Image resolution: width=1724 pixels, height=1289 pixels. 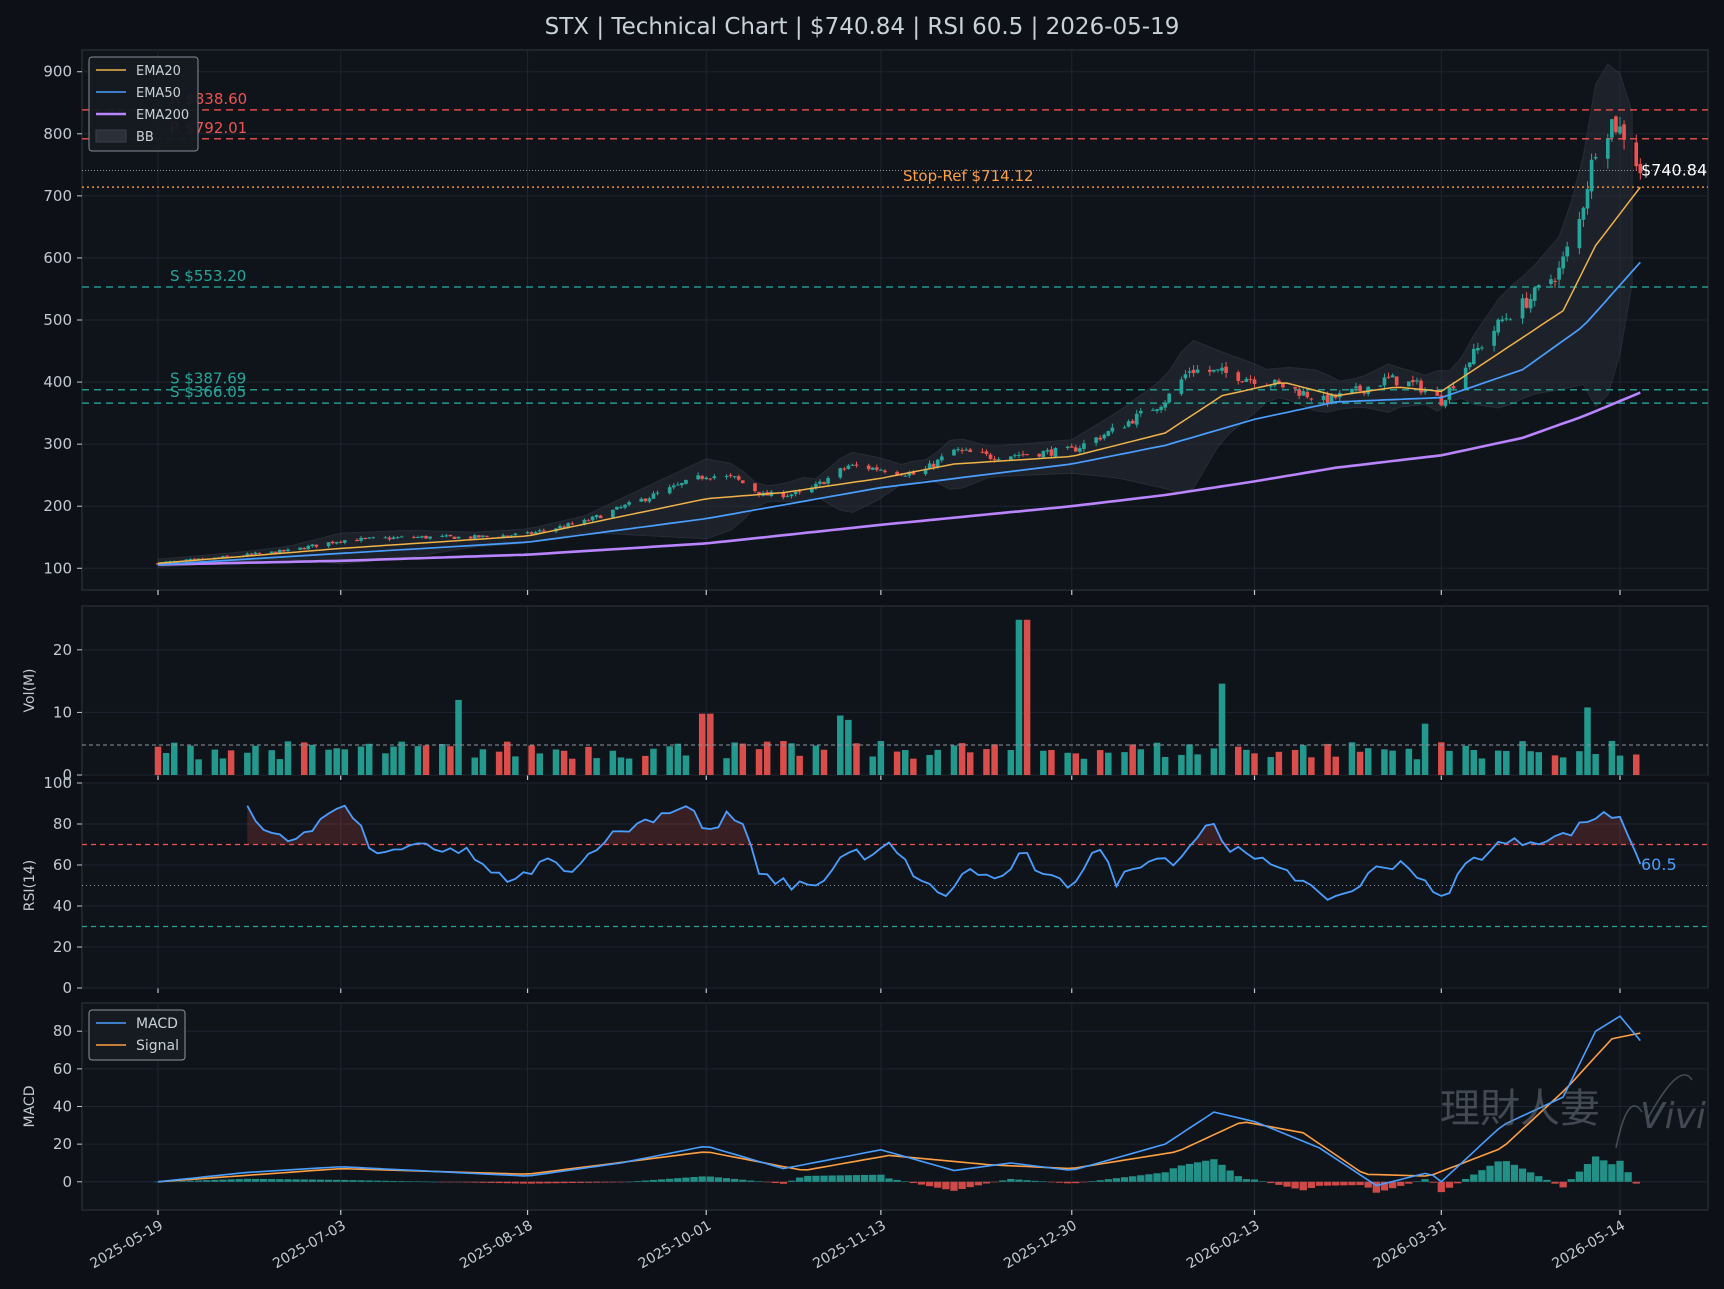 I want to click on price-ytick-label: 200, so click(x=57, y=506).